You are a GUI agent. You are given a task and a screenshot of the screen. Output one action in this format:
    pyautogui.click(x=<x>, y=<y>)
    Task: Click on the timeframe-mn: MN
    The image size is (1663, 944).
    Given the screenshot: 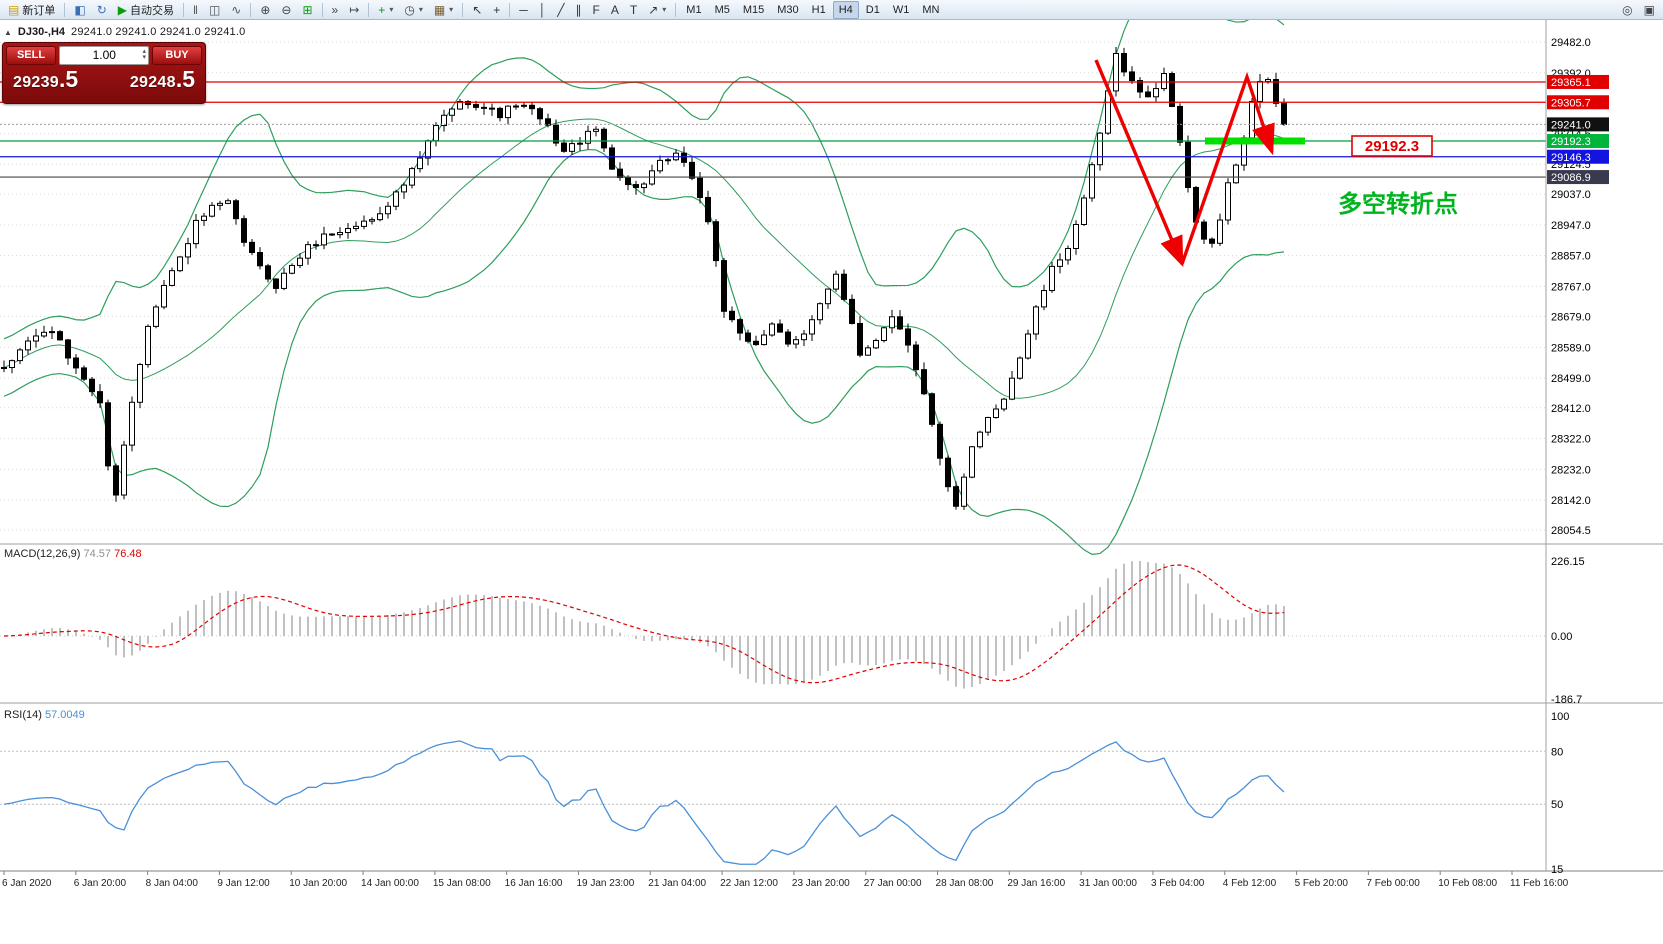 What is the action you would take?
    pyautogui.click(x=930, y=10)
    